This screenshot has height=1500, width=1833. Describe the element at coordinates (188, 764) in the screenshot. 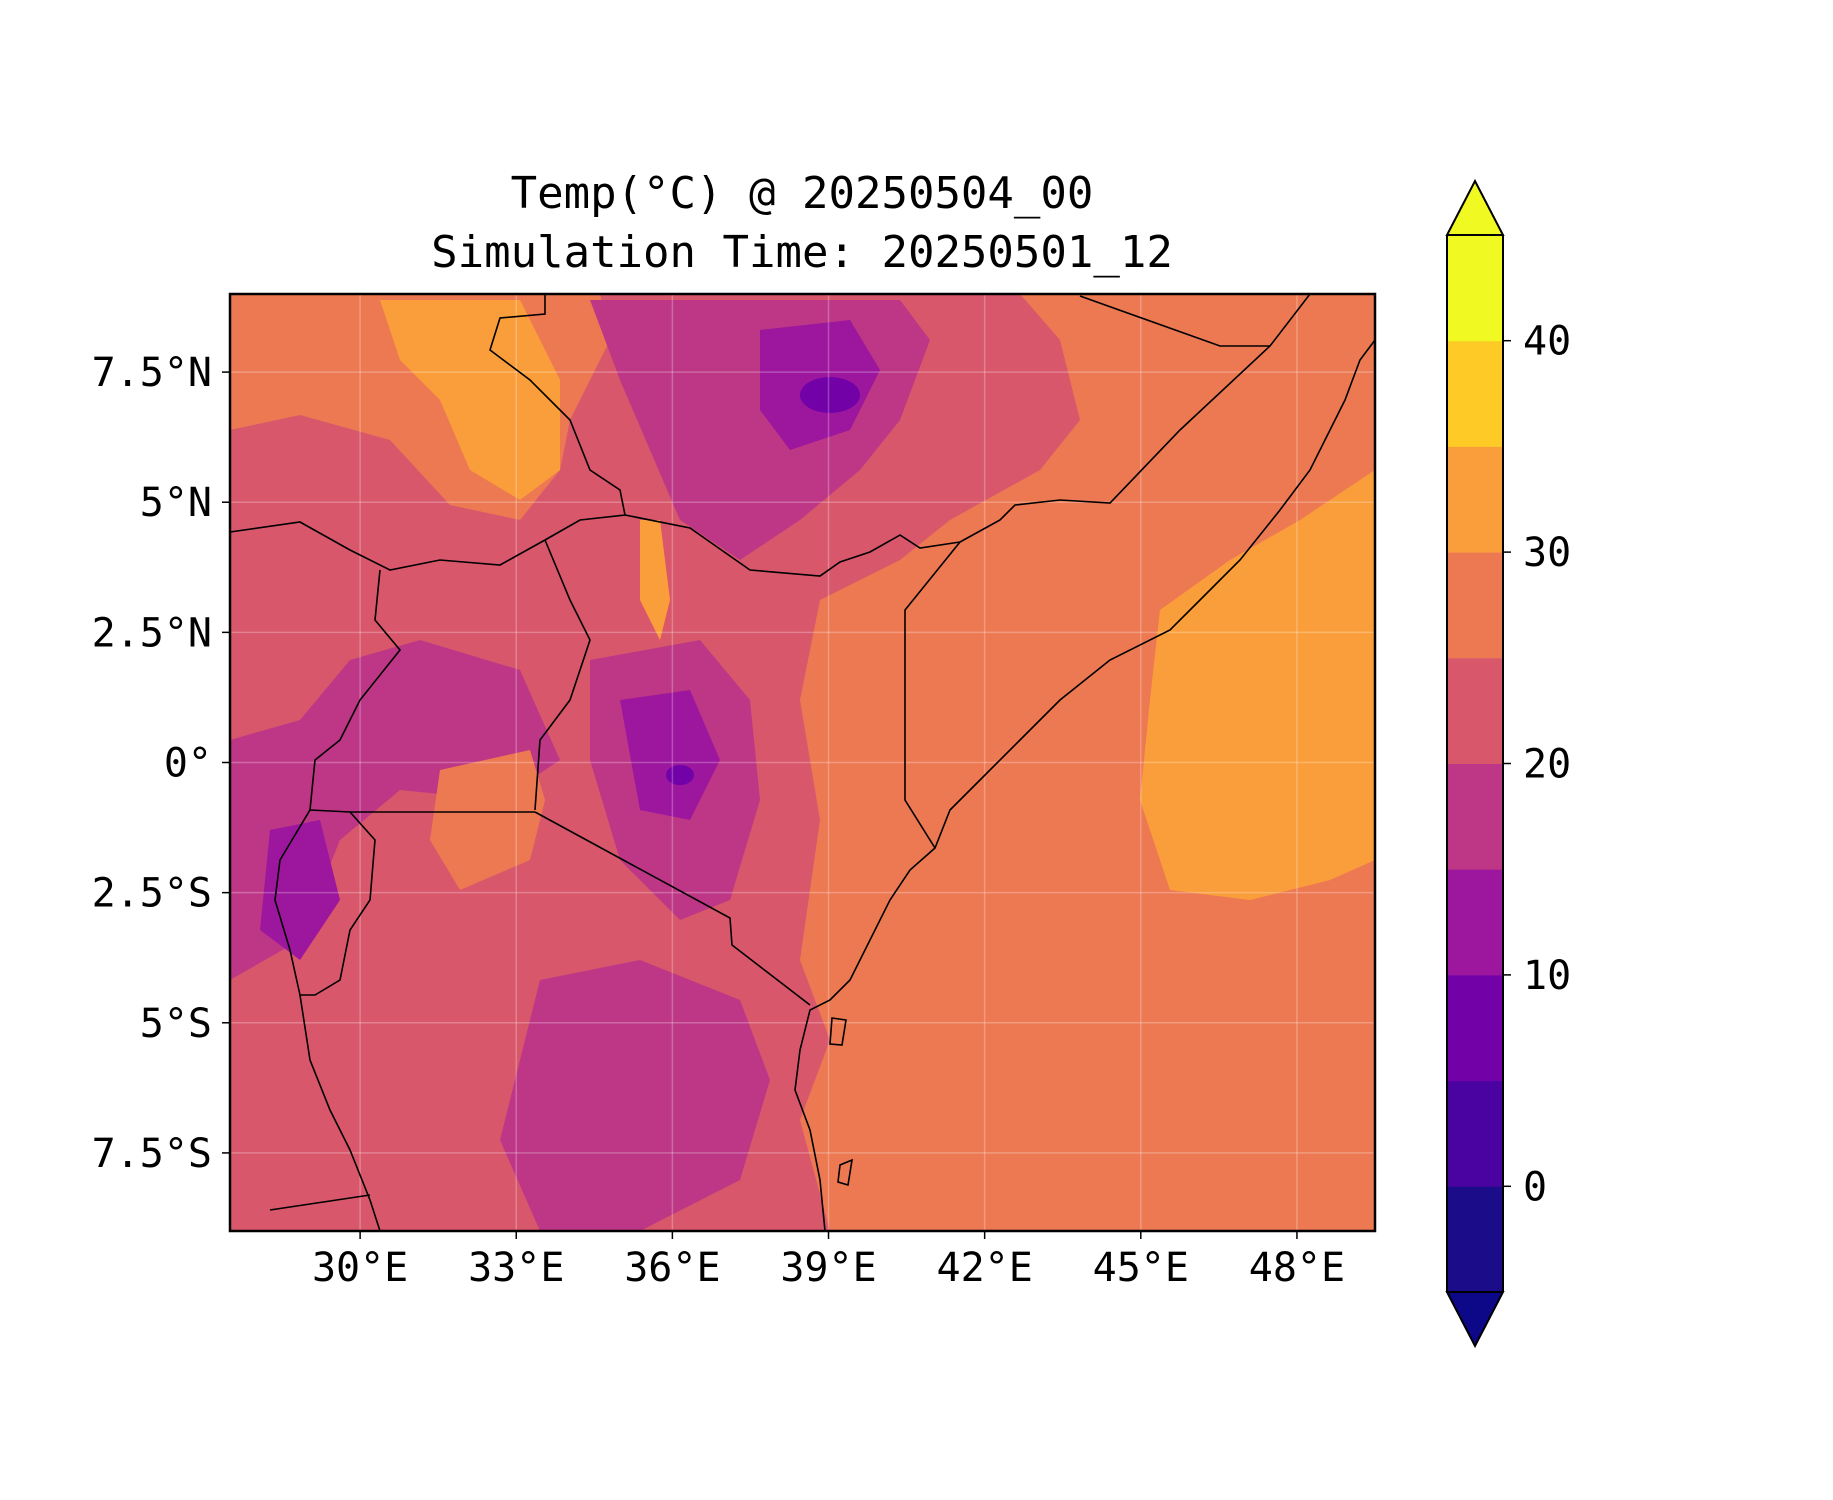

I see `y-tick-label: 0°` at that location.